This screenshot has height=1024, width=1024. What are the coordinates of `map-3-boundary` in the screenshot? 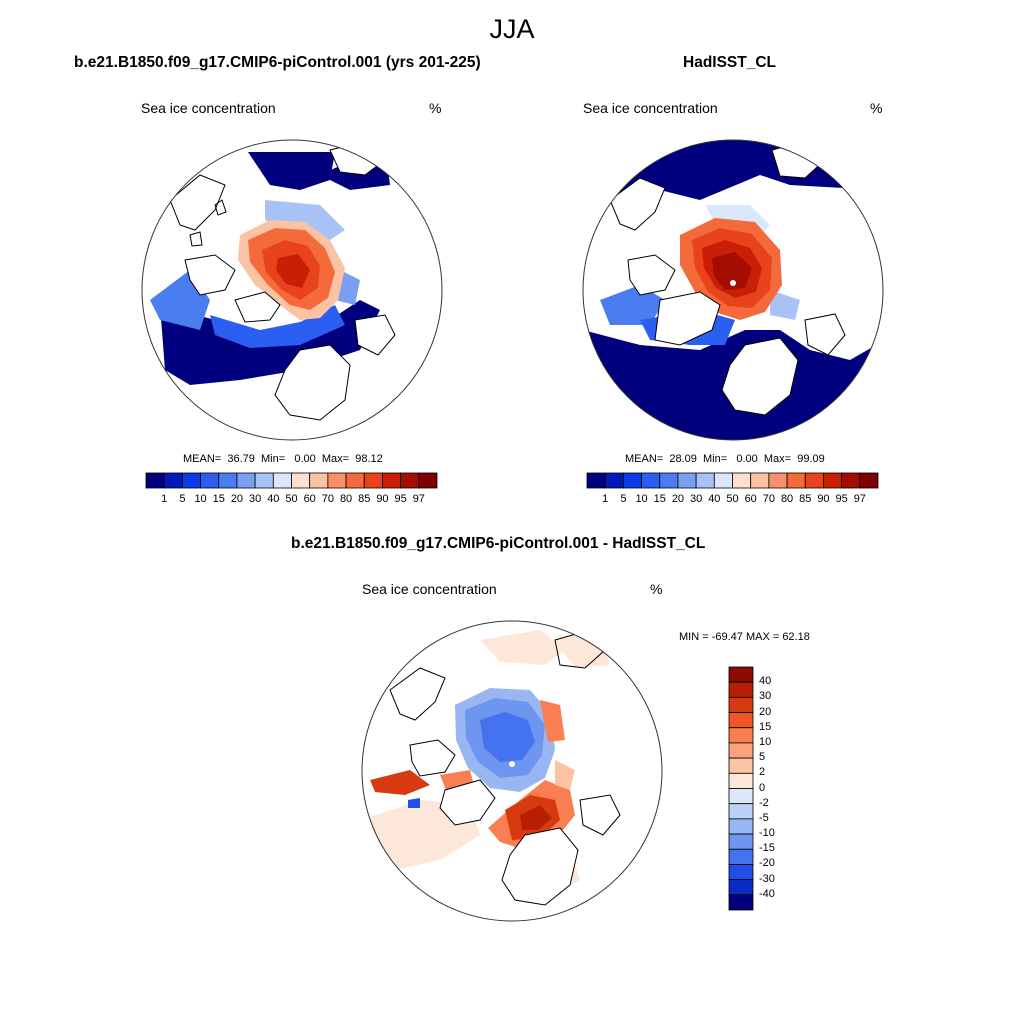 It's located at (512, 771).